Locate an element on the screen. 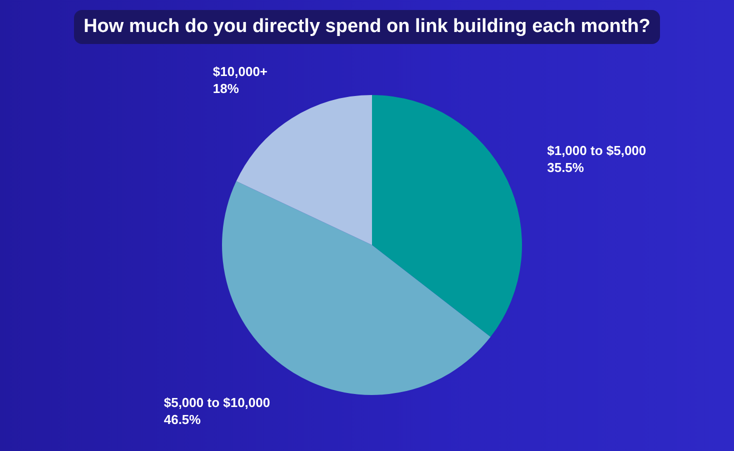 Image resolution: width=734 pixels, height=451 pixels. data-label: 46.5% is located at coordinates (183, 419).